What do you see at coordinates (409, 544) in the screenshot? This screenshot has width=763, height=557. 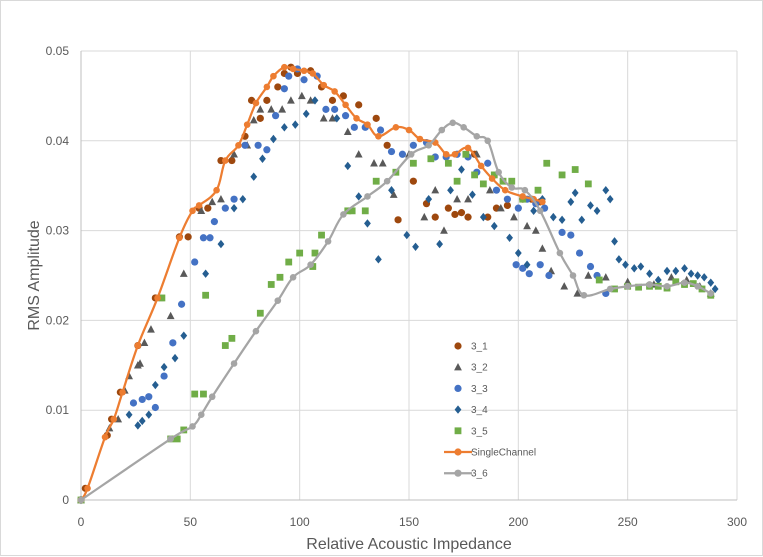 I see `x-axis-title: Relative Acoustic Impedance` at bounding box center [409, 544].